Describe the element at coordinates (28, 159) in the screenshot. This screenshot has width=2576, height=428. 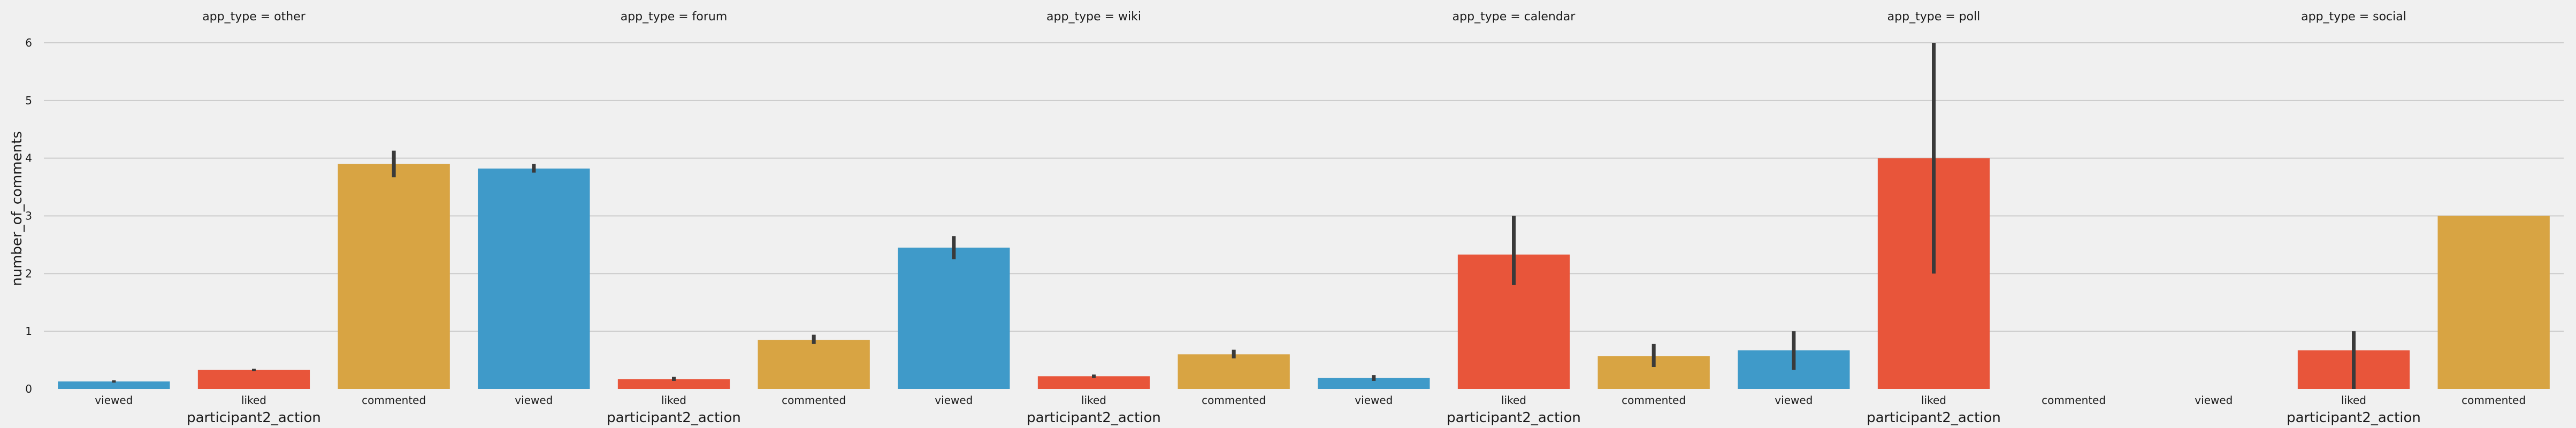
I see `y-tick-label: 4` at that location.